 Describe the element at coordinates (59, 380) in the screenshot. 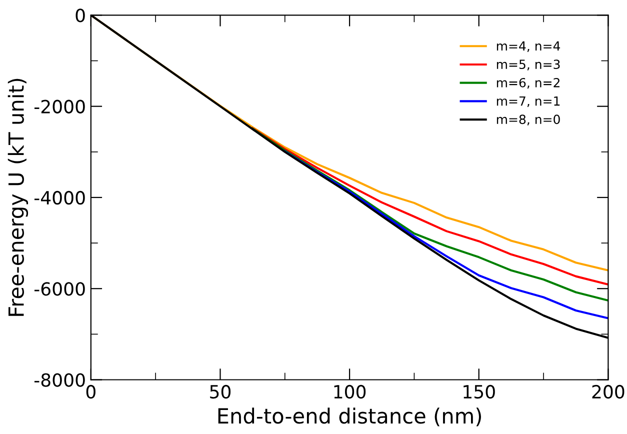

I see `y-tick-label: -8000` at that location.